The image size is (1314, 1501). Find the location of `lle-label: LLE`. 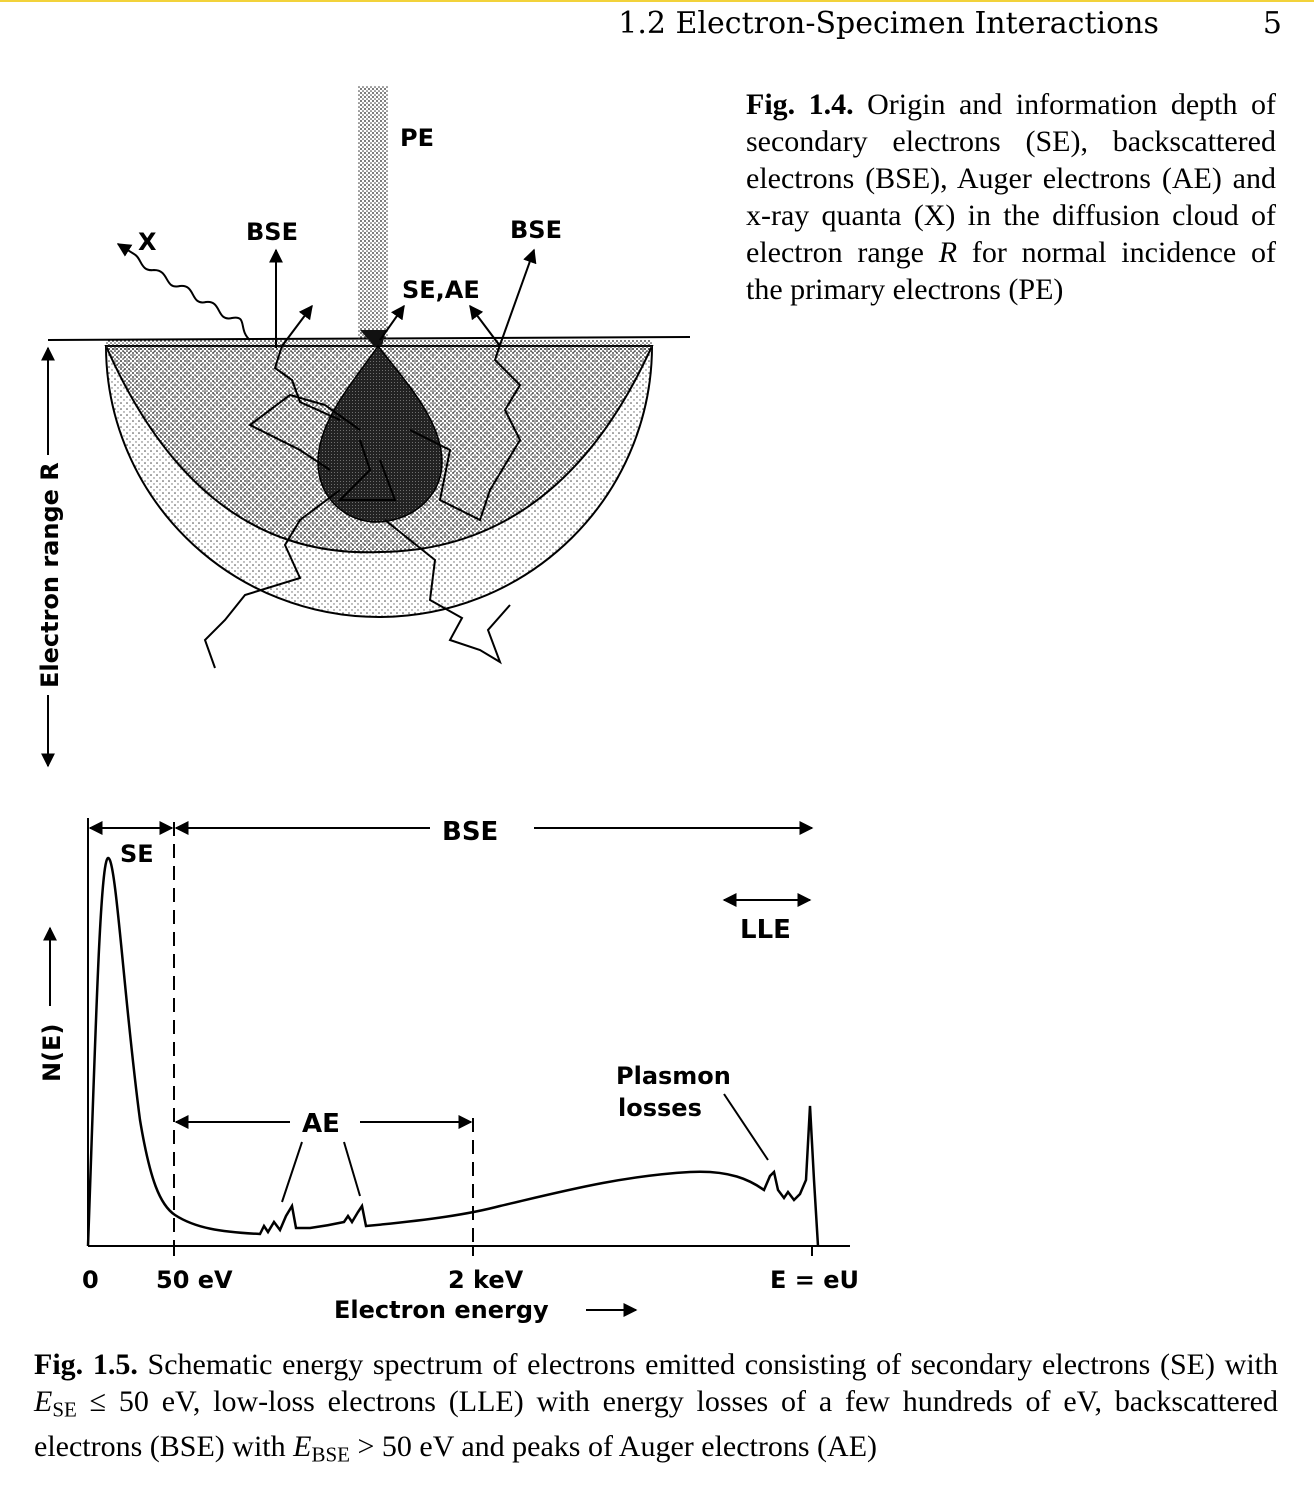

lle-label: LLE is located at coordinates (765, 930).